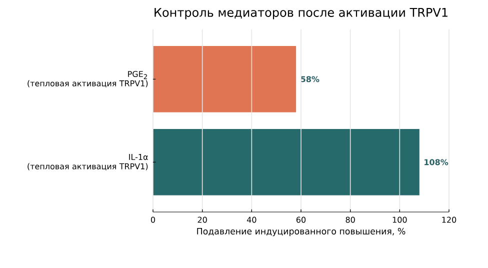 The height and width of the screenshot is (268, 488). What do you see at coordinates (301, 14) in the screenshot?
I see `chart-title: Контроль медиаторов после активации TRPV1` at bounding box center [301, 14].